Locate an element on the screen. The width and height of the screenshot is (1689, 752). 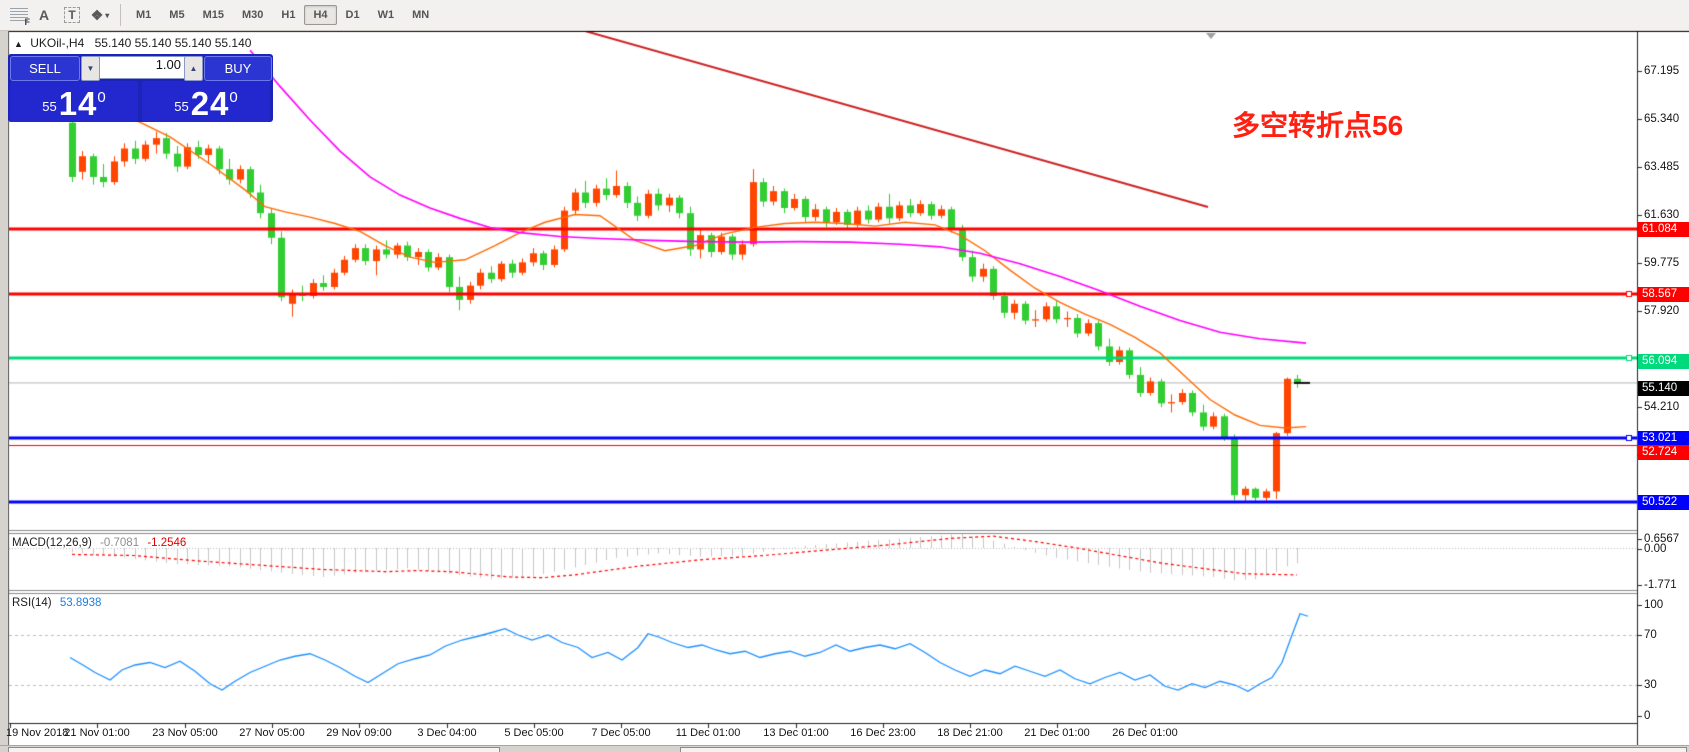
buy-price-small: 55 is located at coordinates (181, 106).